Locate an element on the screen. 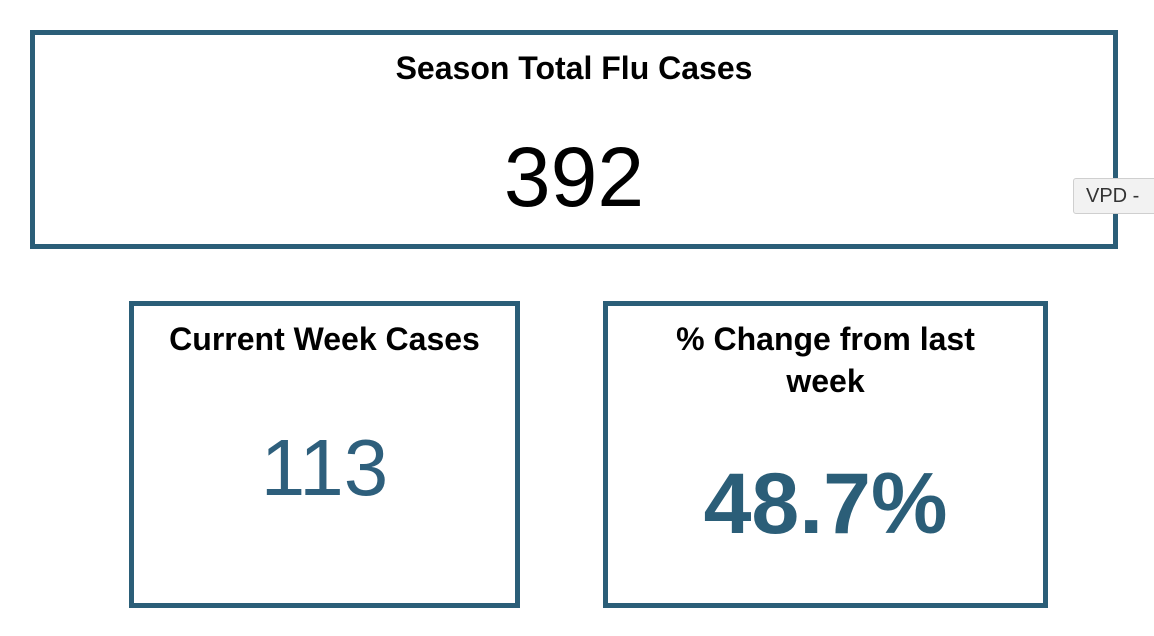  card-value: 113 is located at coordinates (324, 467).